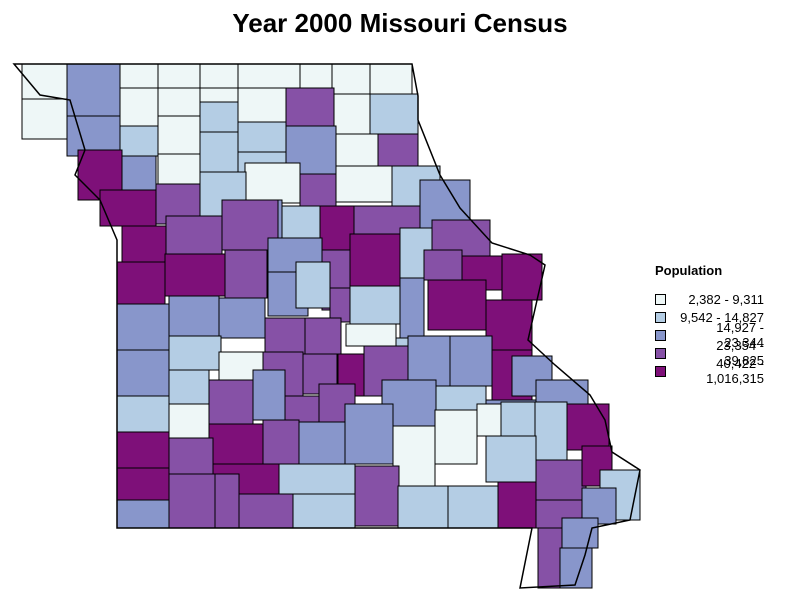  What do you see at coordinates (735, 371) in the screenshot?
I see `legend-label: 40,422 - 1,016,315` at bounding box center [735, 371].